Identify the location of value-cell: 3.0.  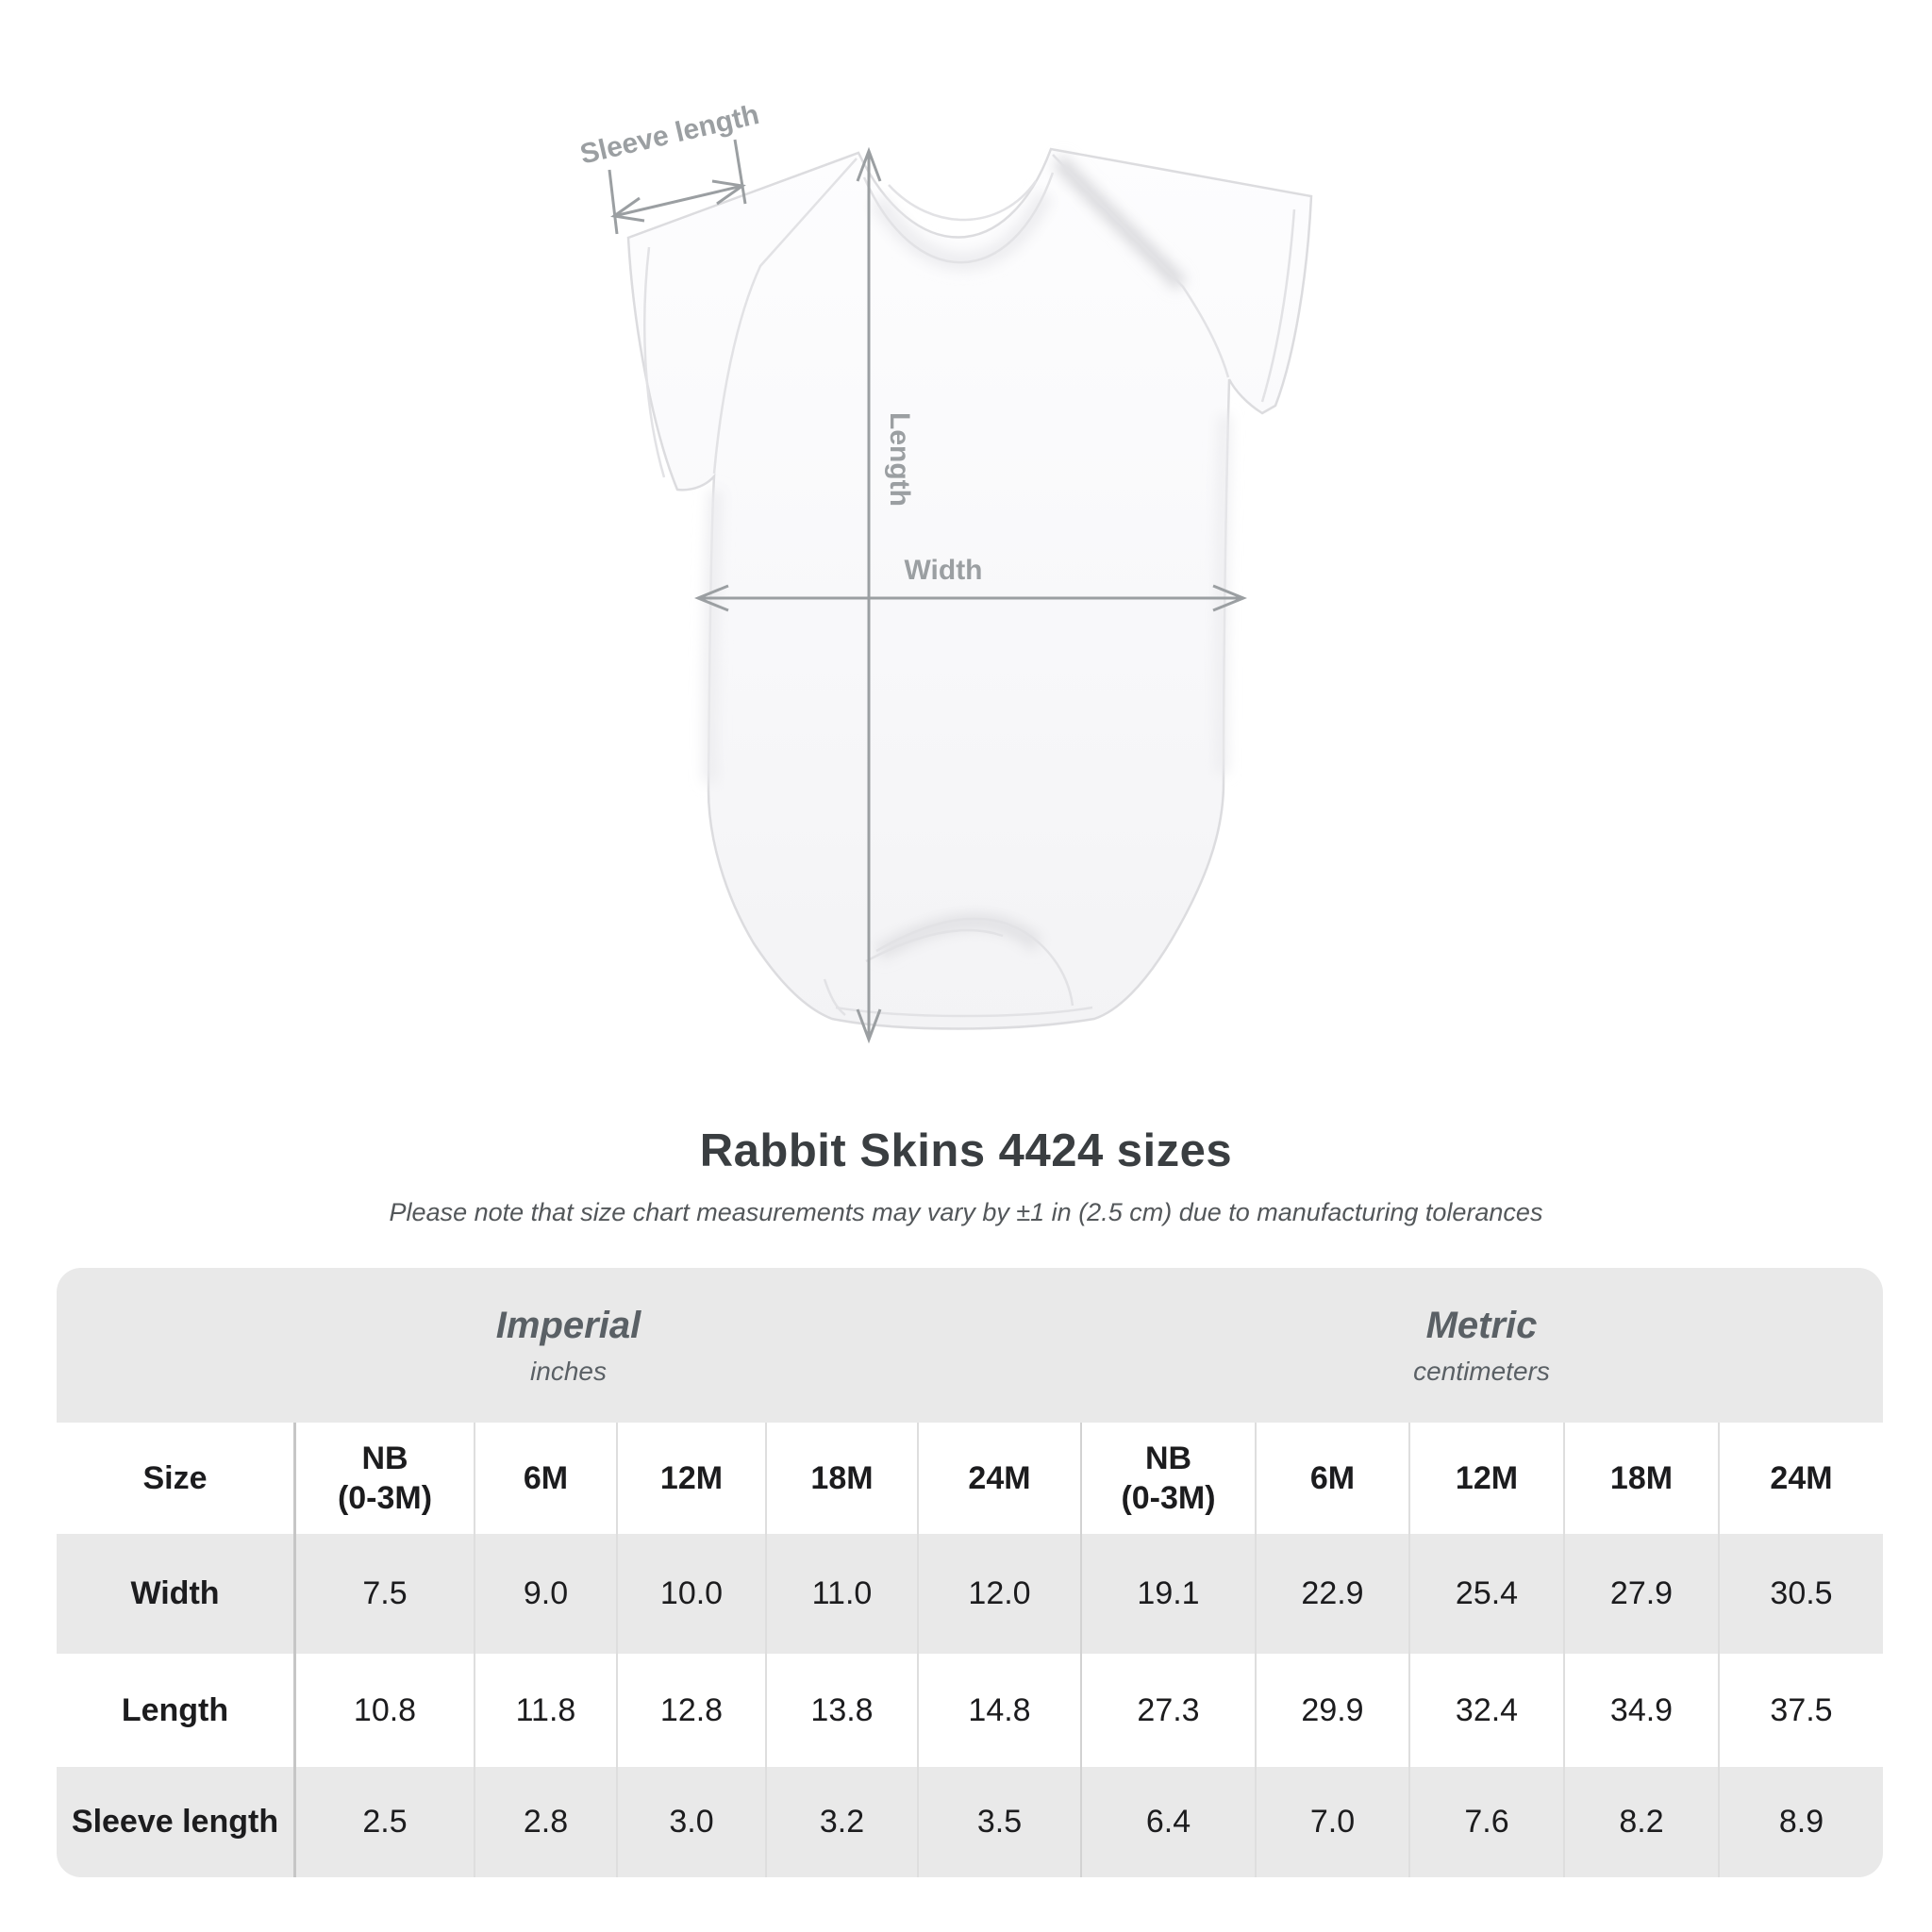
(691, 1822).